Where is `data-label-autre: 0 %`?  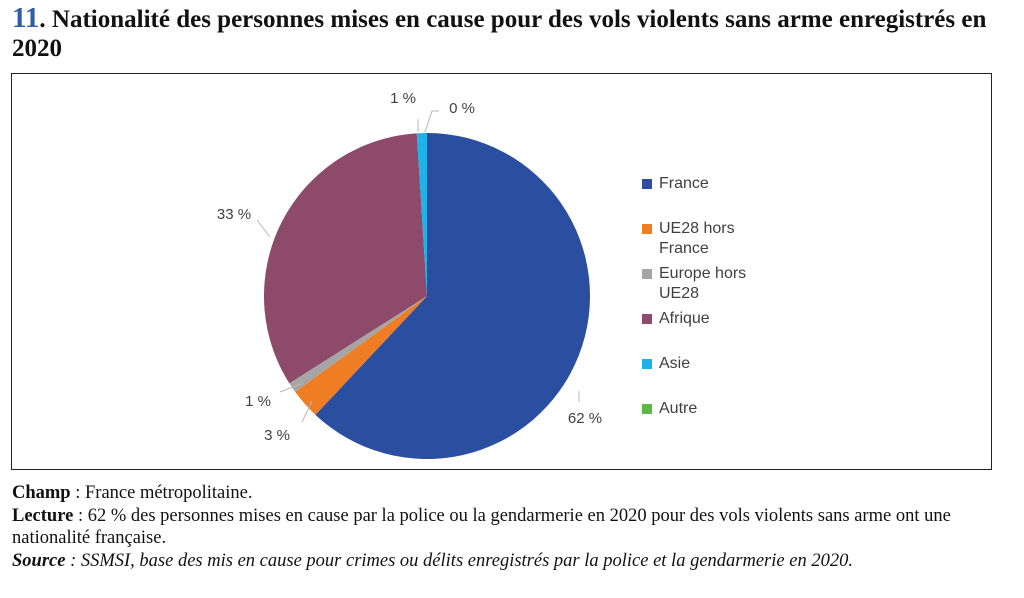 data-label-autre: 0 % is located at coordinates (462, 108).